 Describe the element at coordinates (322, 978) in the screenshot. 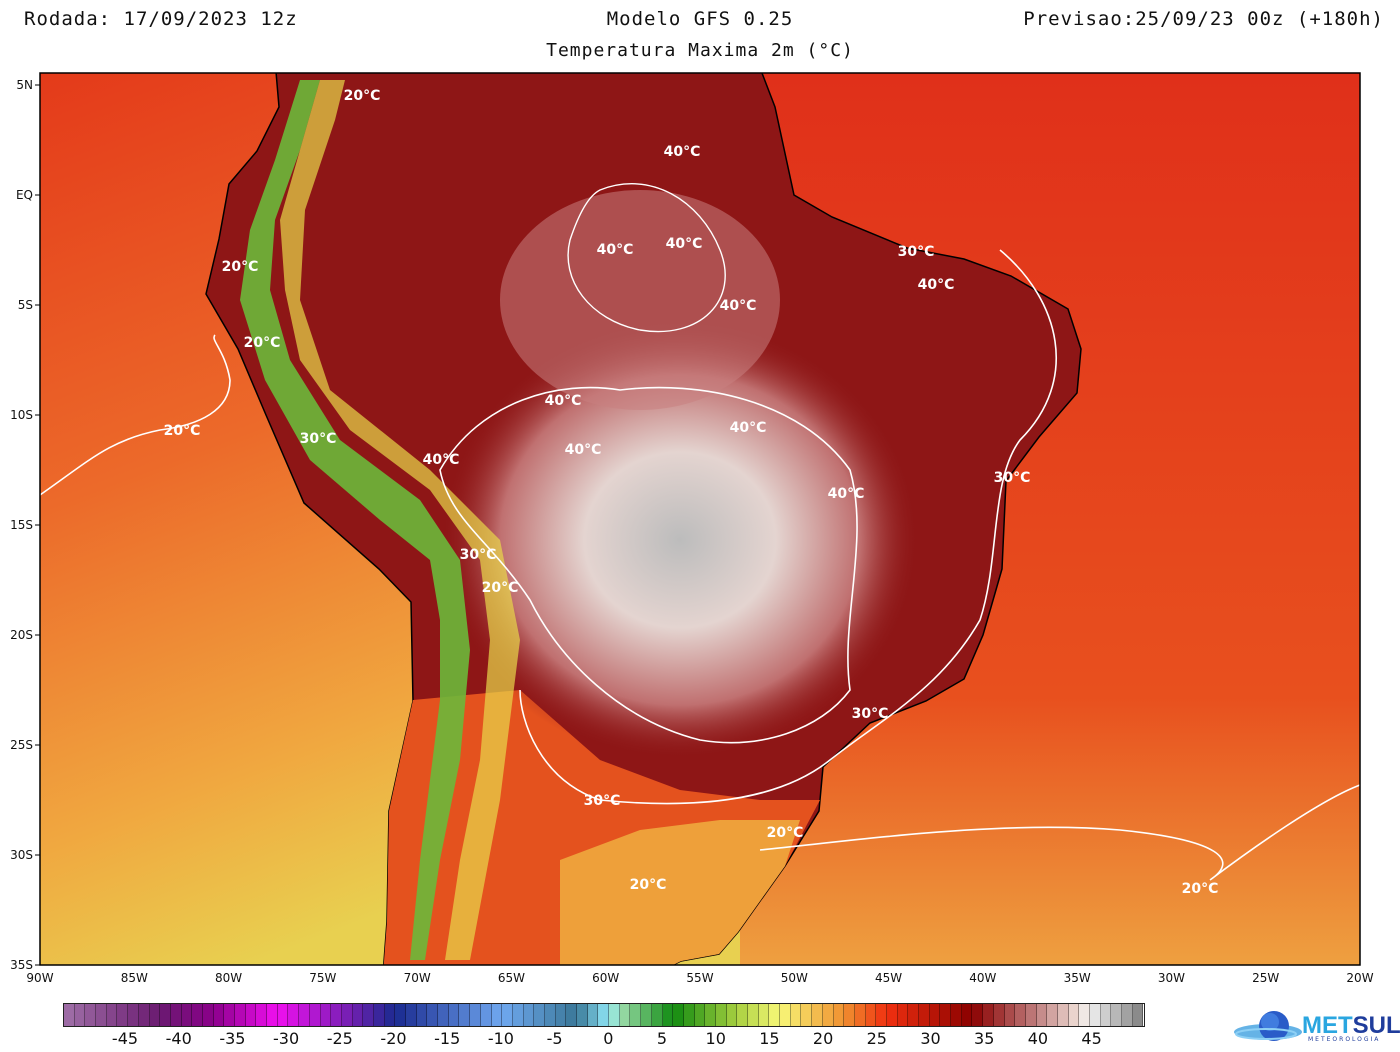

I see `lon-label: 75W` at that location.